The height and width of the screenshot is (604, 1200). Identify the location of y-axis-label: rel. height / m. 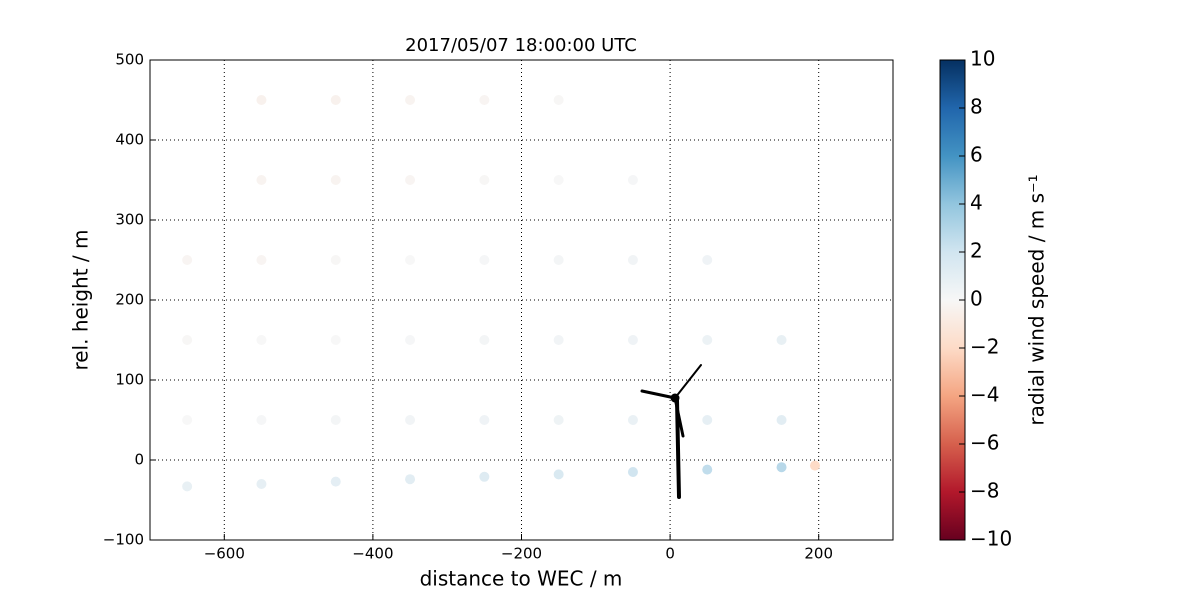
(81, 299).